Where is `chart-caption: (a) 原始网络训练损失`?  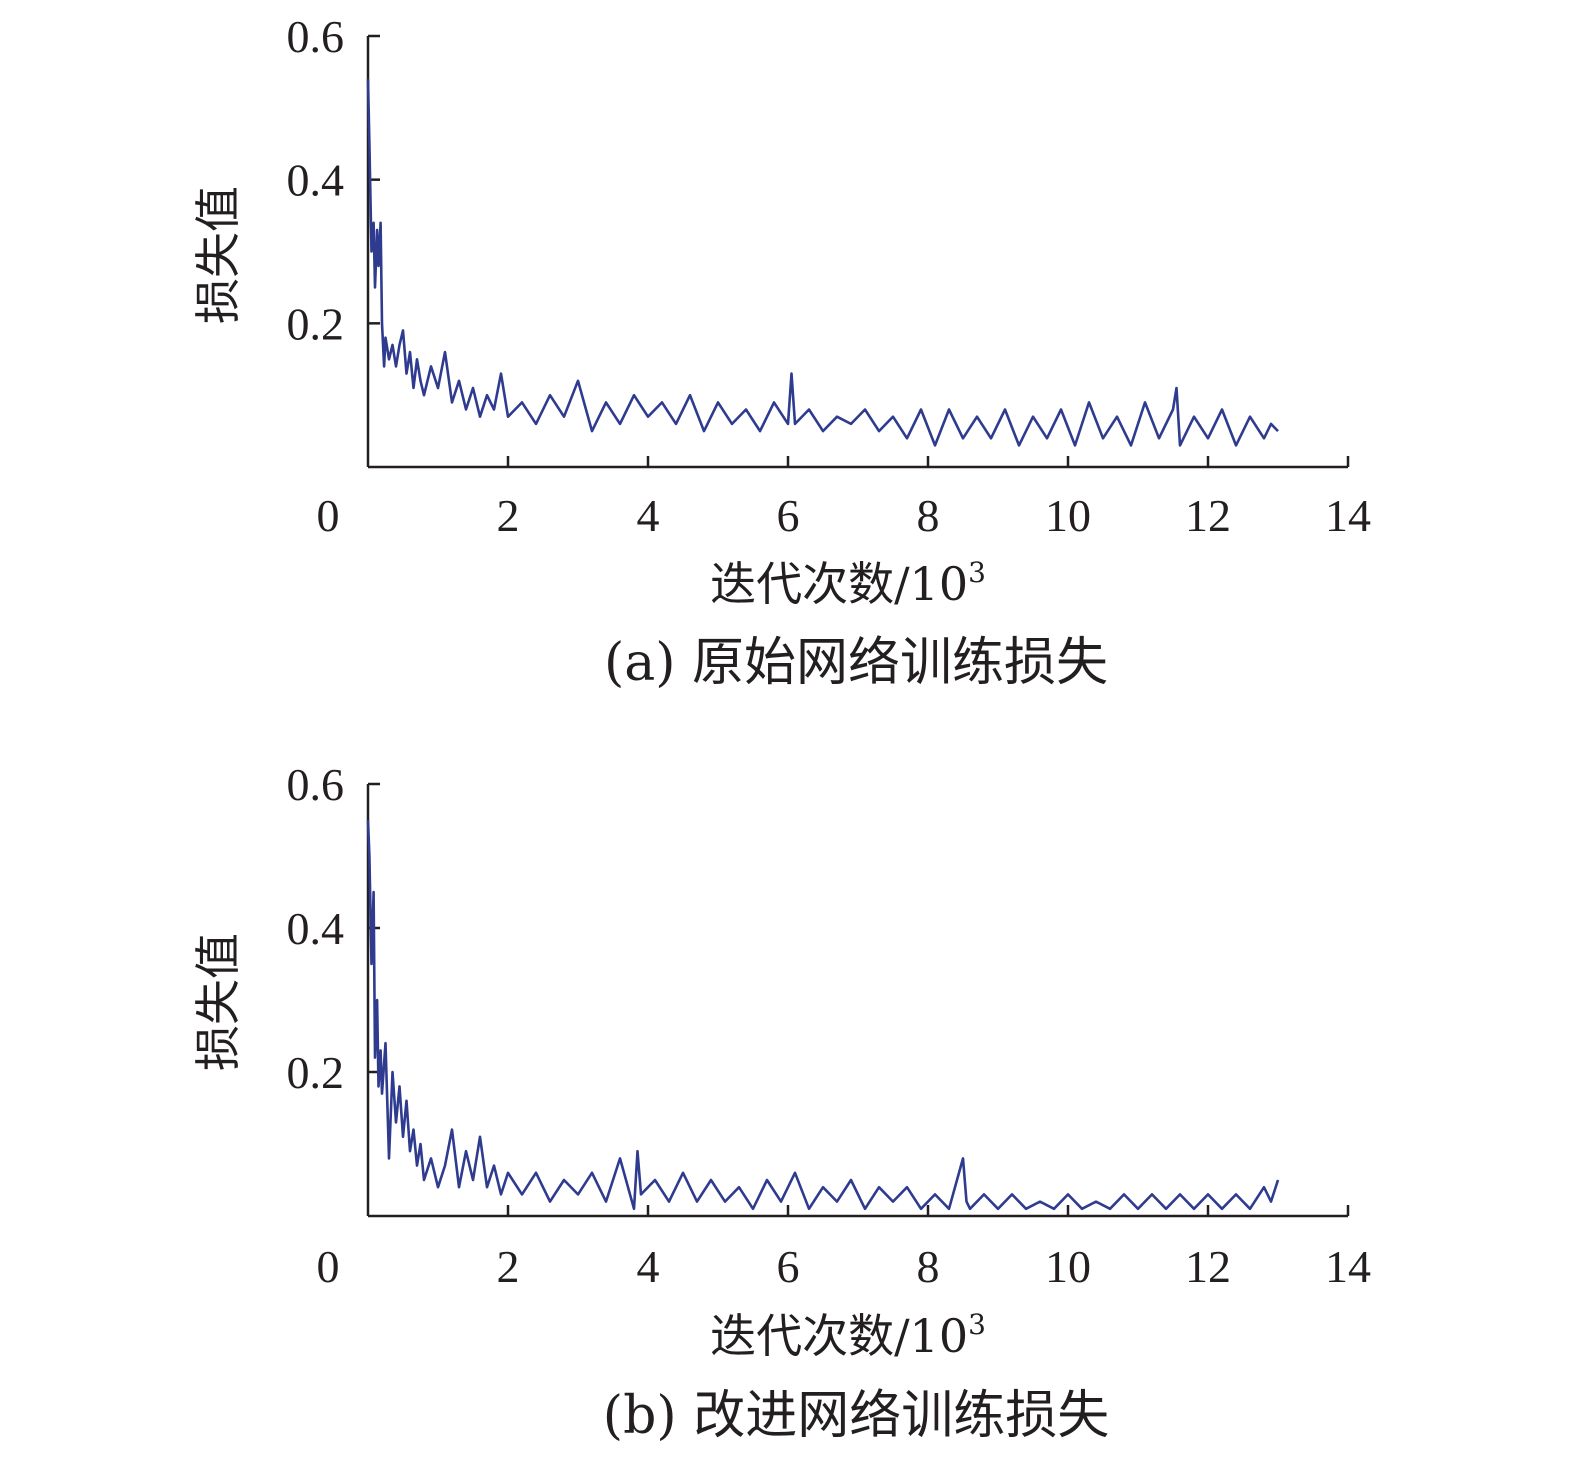
chart-caption: (a) 原始网络训练损失 is located at coordinates (856, 663).